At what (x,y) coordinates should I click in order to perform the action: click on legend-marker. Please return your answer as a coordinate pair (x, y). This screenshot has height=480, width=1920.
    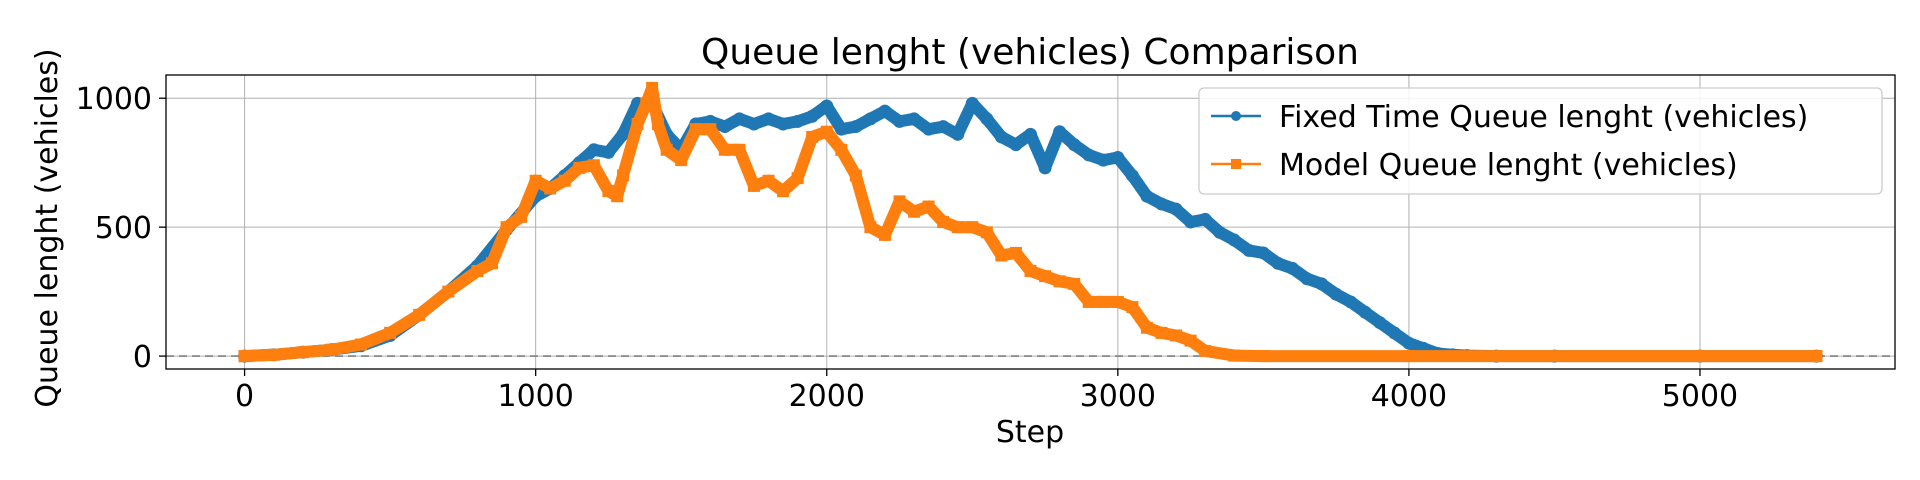
    Looking at the image, I should click on (1236, 116).